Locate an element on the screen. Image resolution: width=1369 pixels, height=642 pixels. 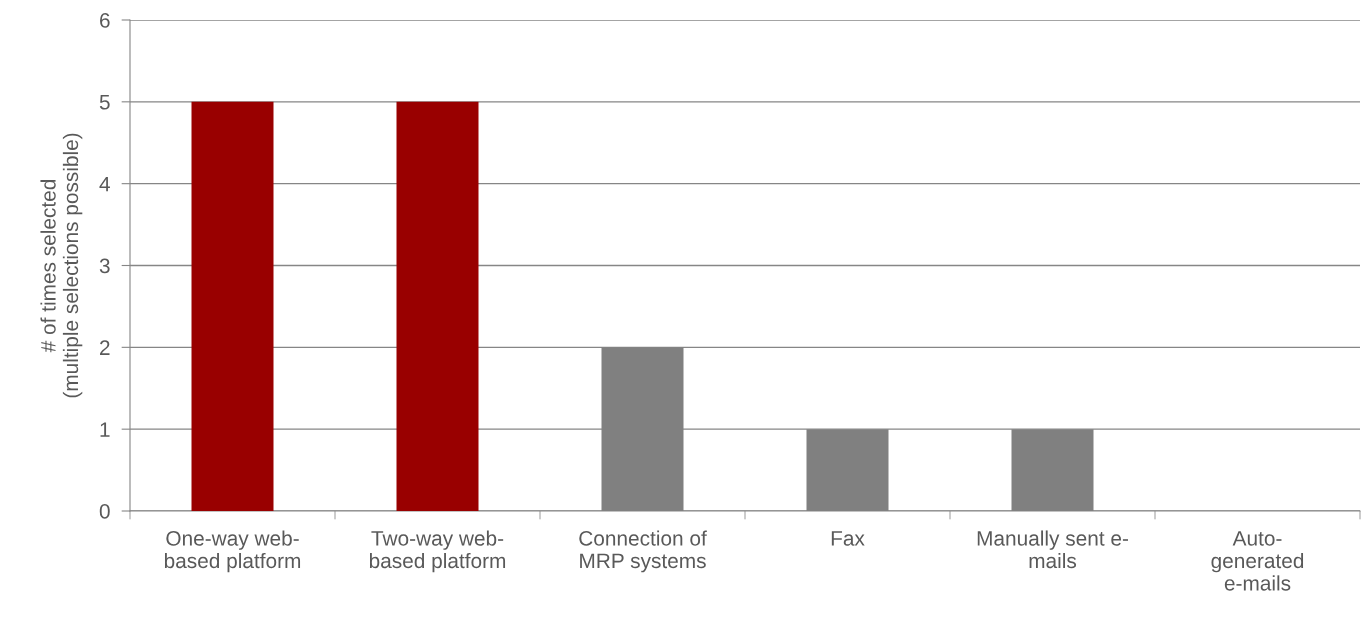
y-tick-label: 2 is located at coordinates (105, 347).